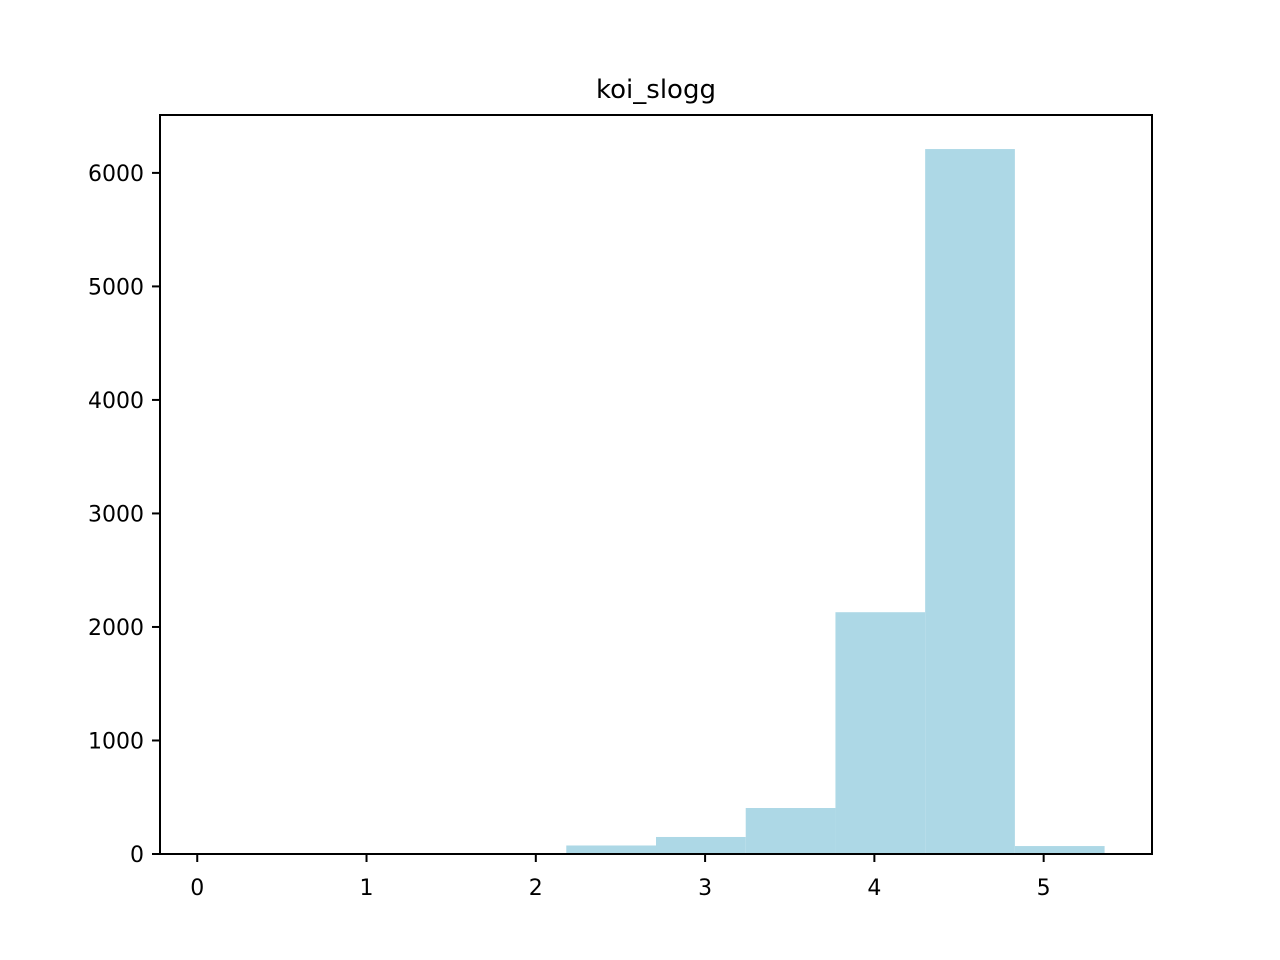 This screenshot has width=1280, height=960. What do you see at coordinates (116, 628) in the screenshot?
I see `y-tick-label: 2000` at bounding box center [116, 628].